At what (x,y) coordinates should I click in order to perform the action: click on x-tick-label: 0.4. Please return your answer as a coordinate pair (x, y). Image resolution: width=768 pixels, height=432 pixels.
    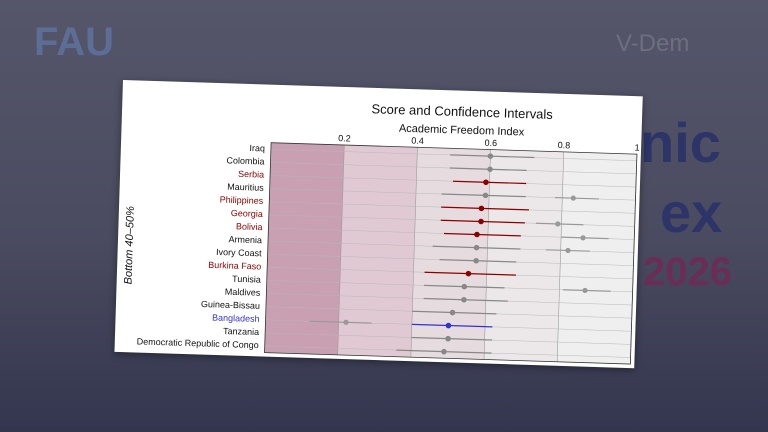
    Looking at the image, I should click on (417, 140).